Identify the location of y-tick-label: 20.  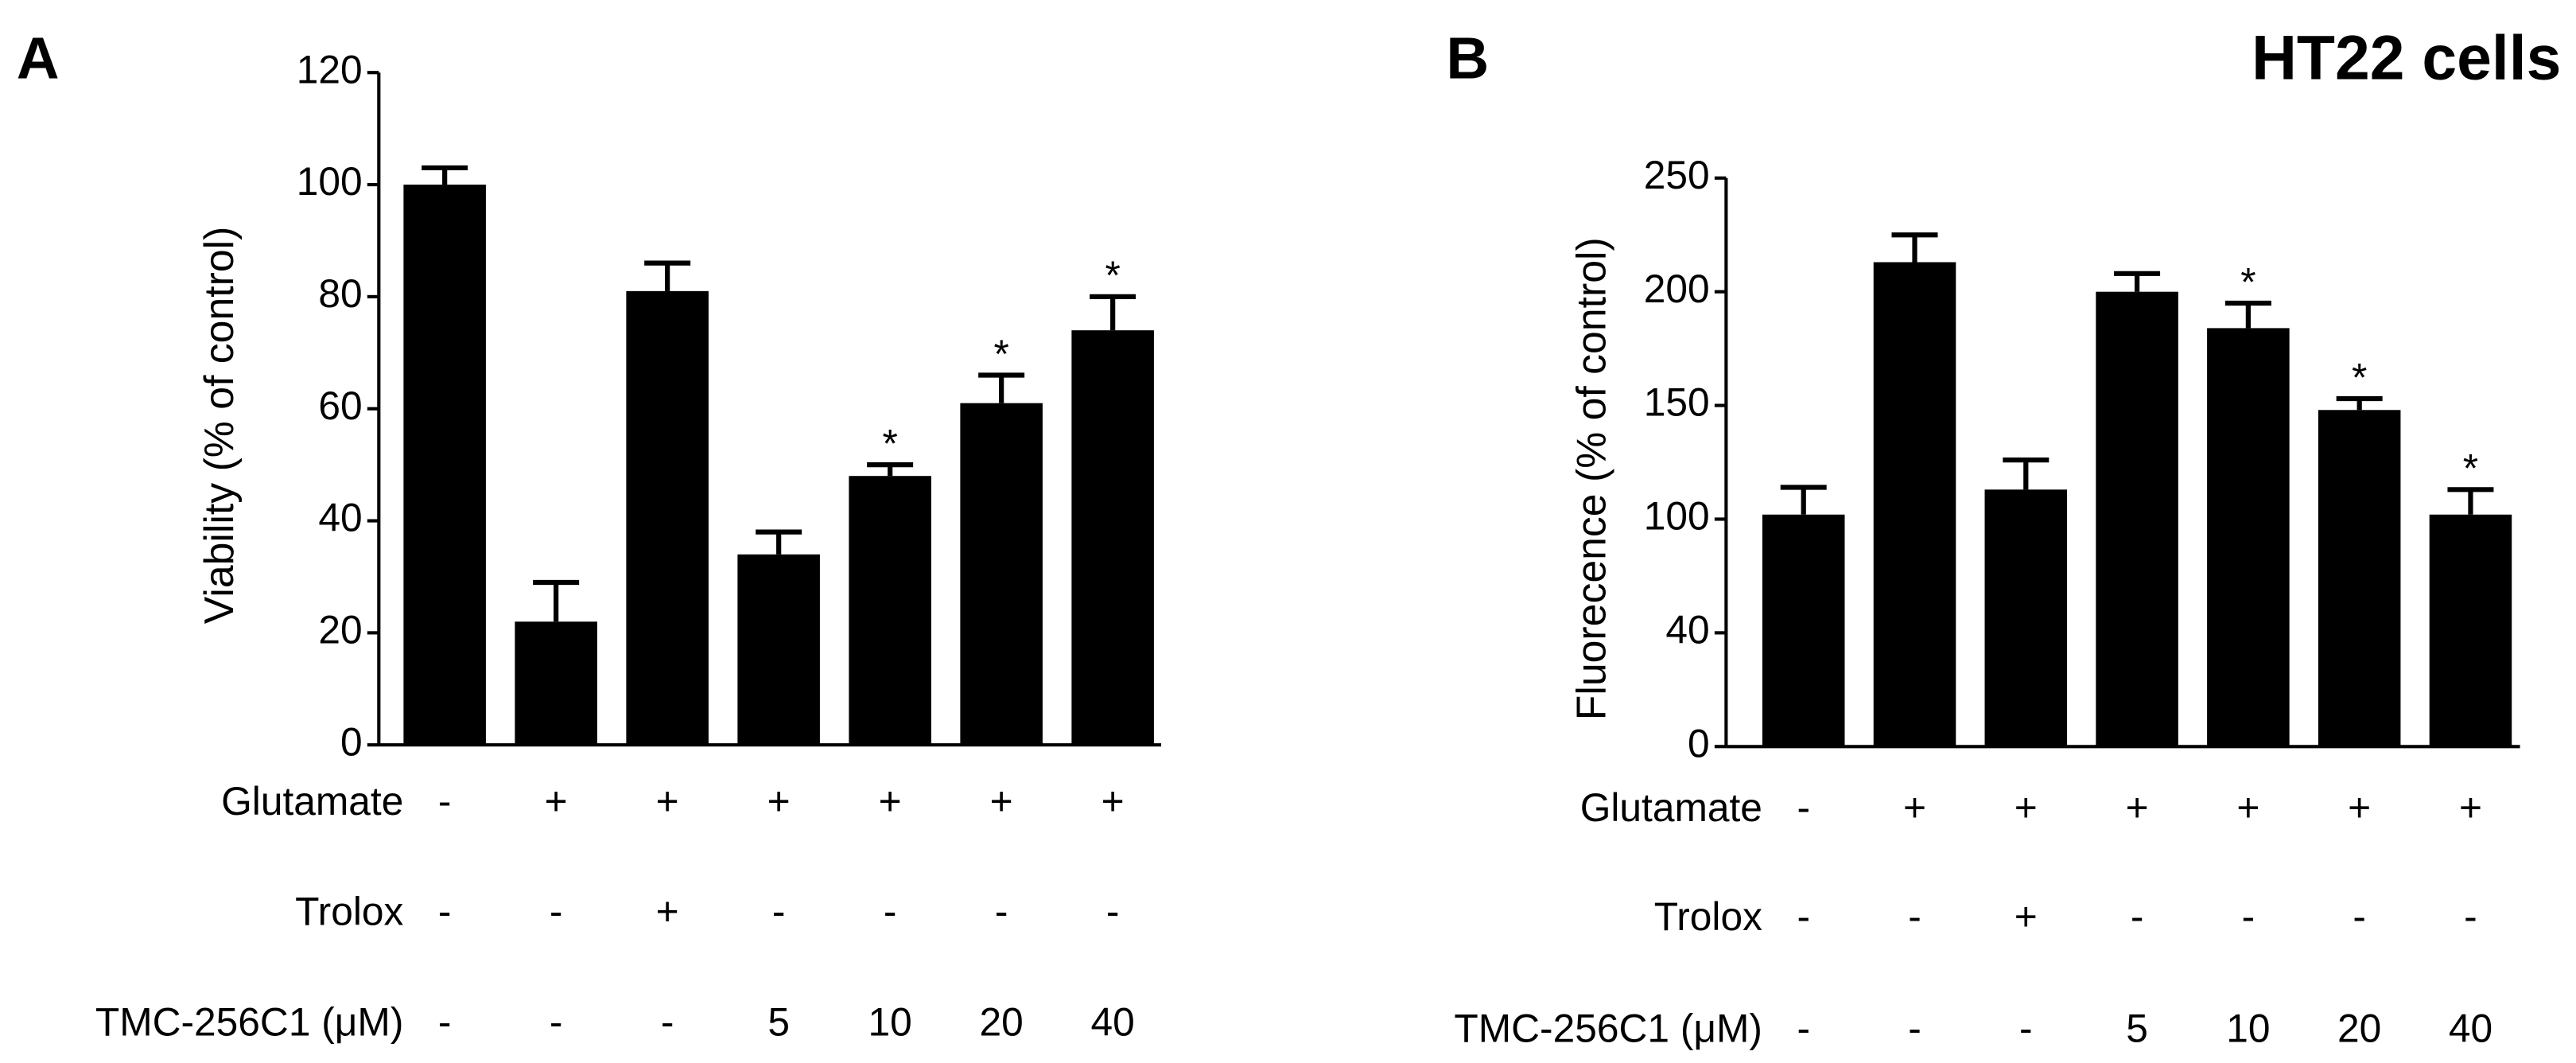
(340, 629).